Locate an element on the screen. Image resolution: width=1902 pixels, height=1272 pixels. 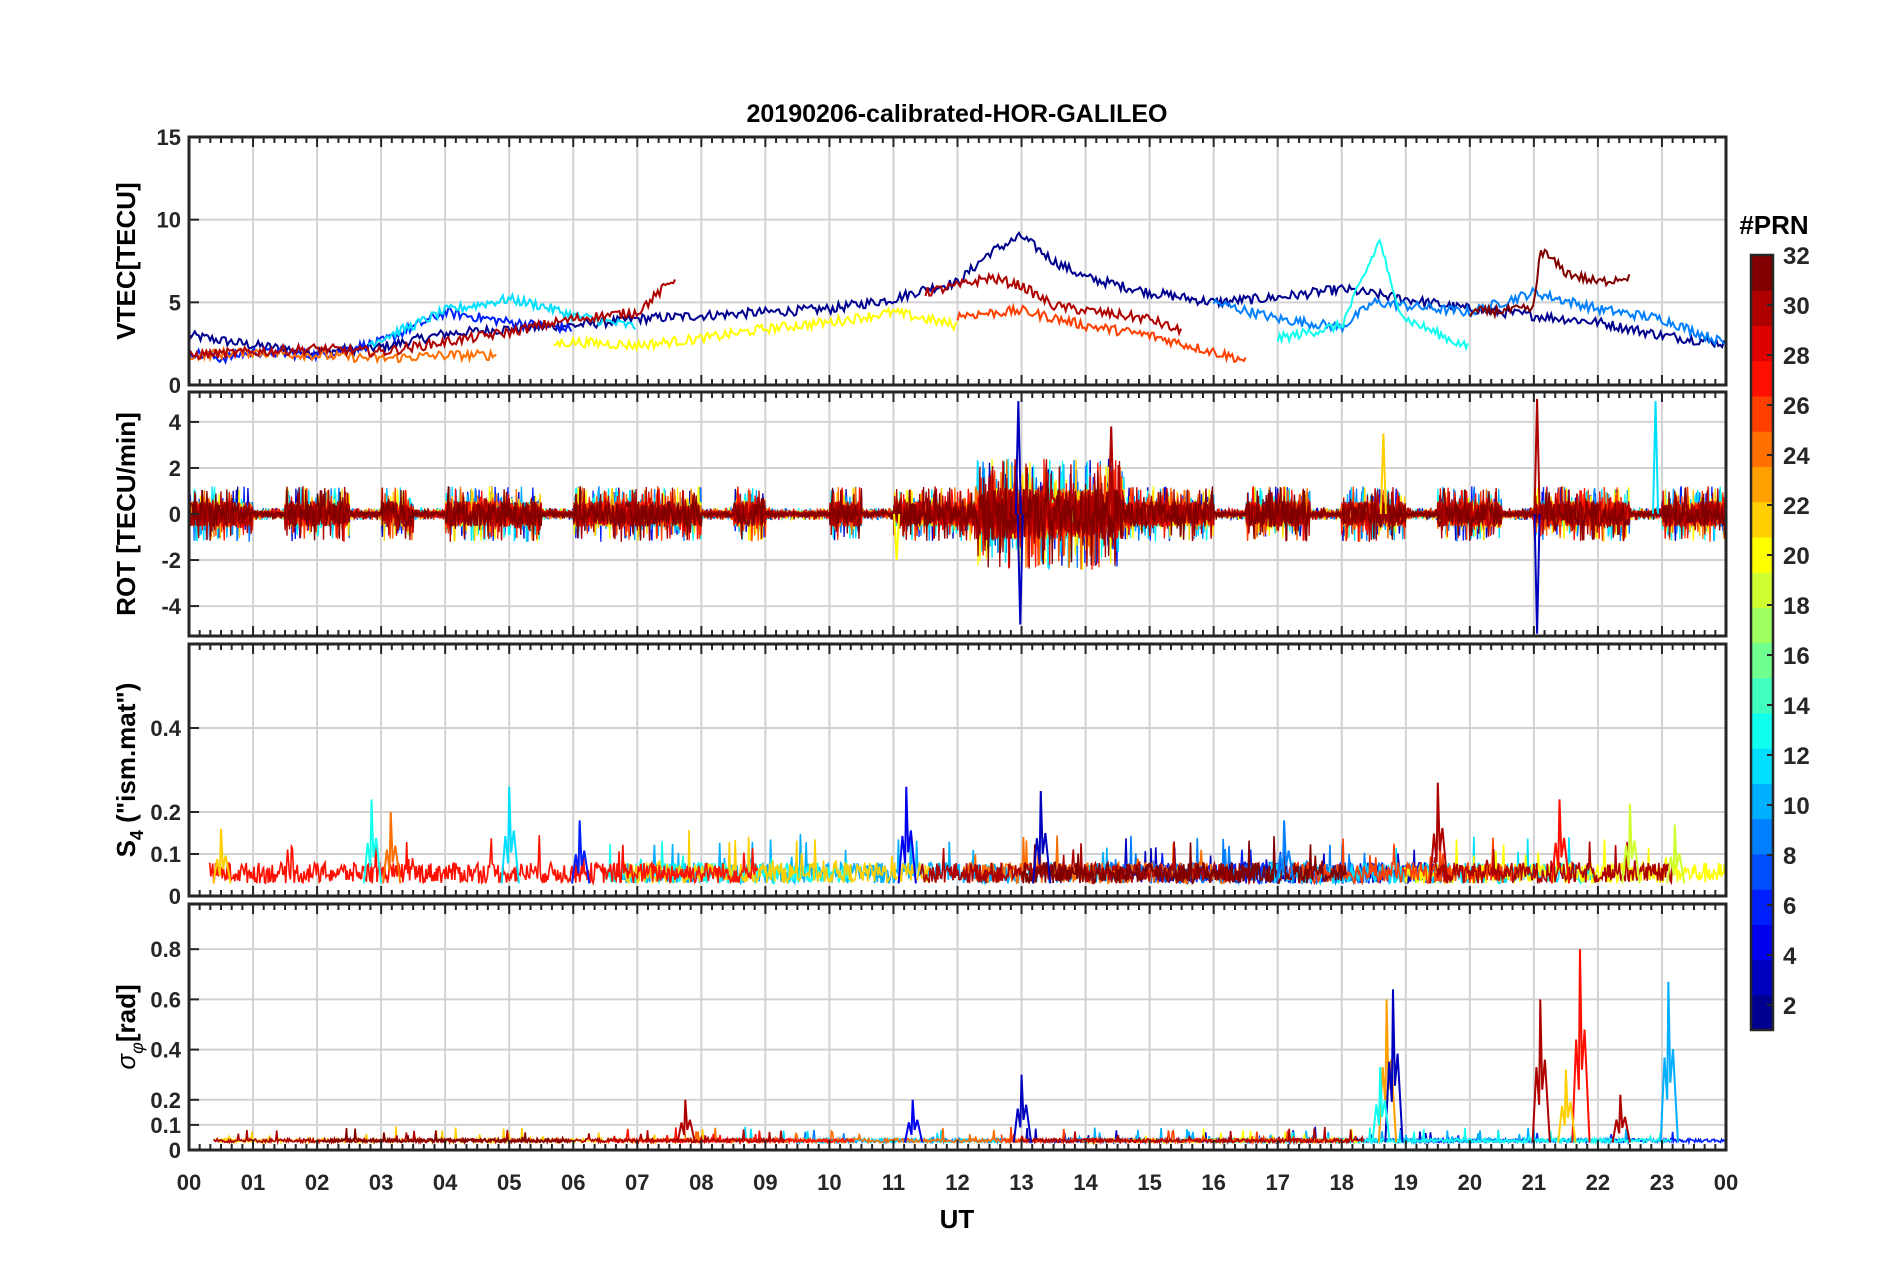
y-tick-label: 0 is located at coordinates (175, 1150).